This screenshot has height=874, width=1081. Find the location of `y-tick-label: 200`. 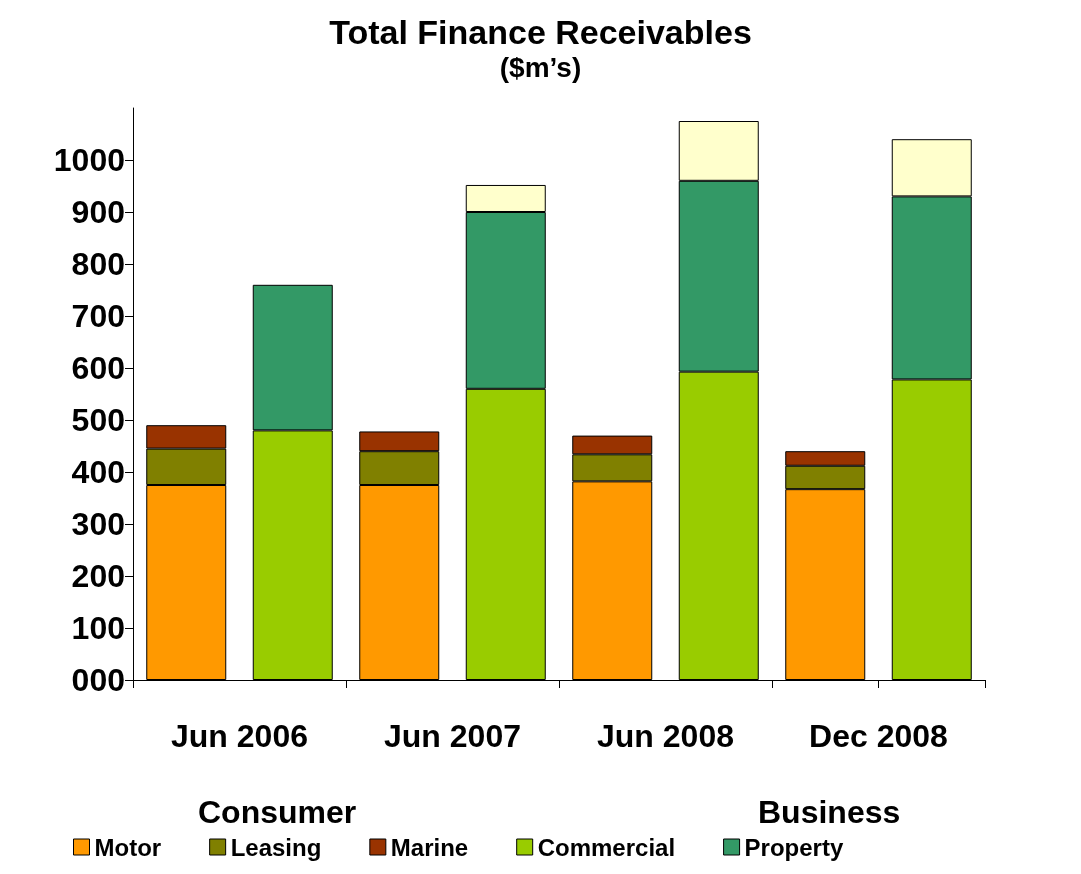

y-tick-label: 200 is located at coordinates (98, 576).